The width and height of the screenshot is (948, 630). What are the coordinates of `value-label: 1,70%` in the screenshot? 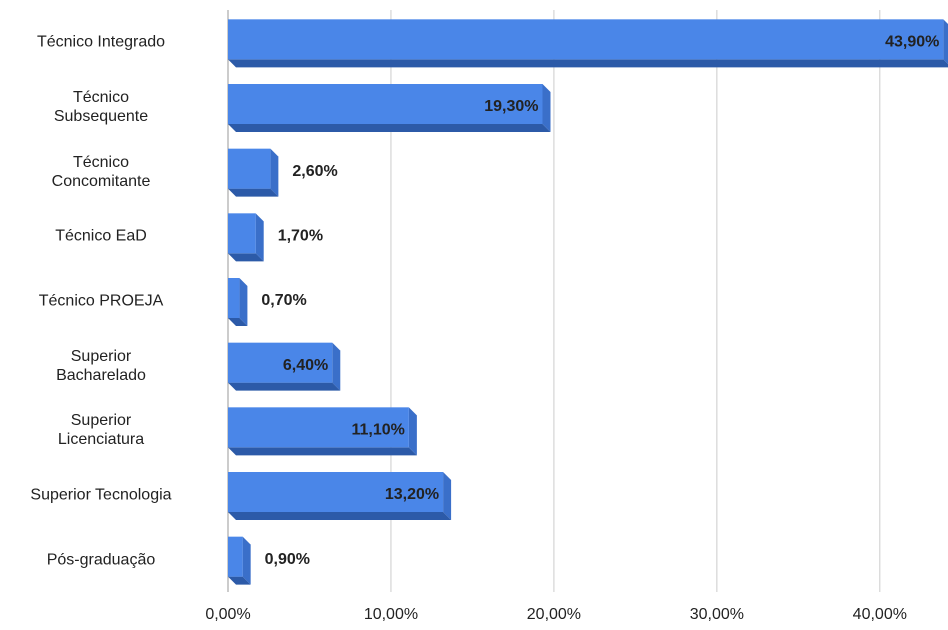 It's located at (300, 236).